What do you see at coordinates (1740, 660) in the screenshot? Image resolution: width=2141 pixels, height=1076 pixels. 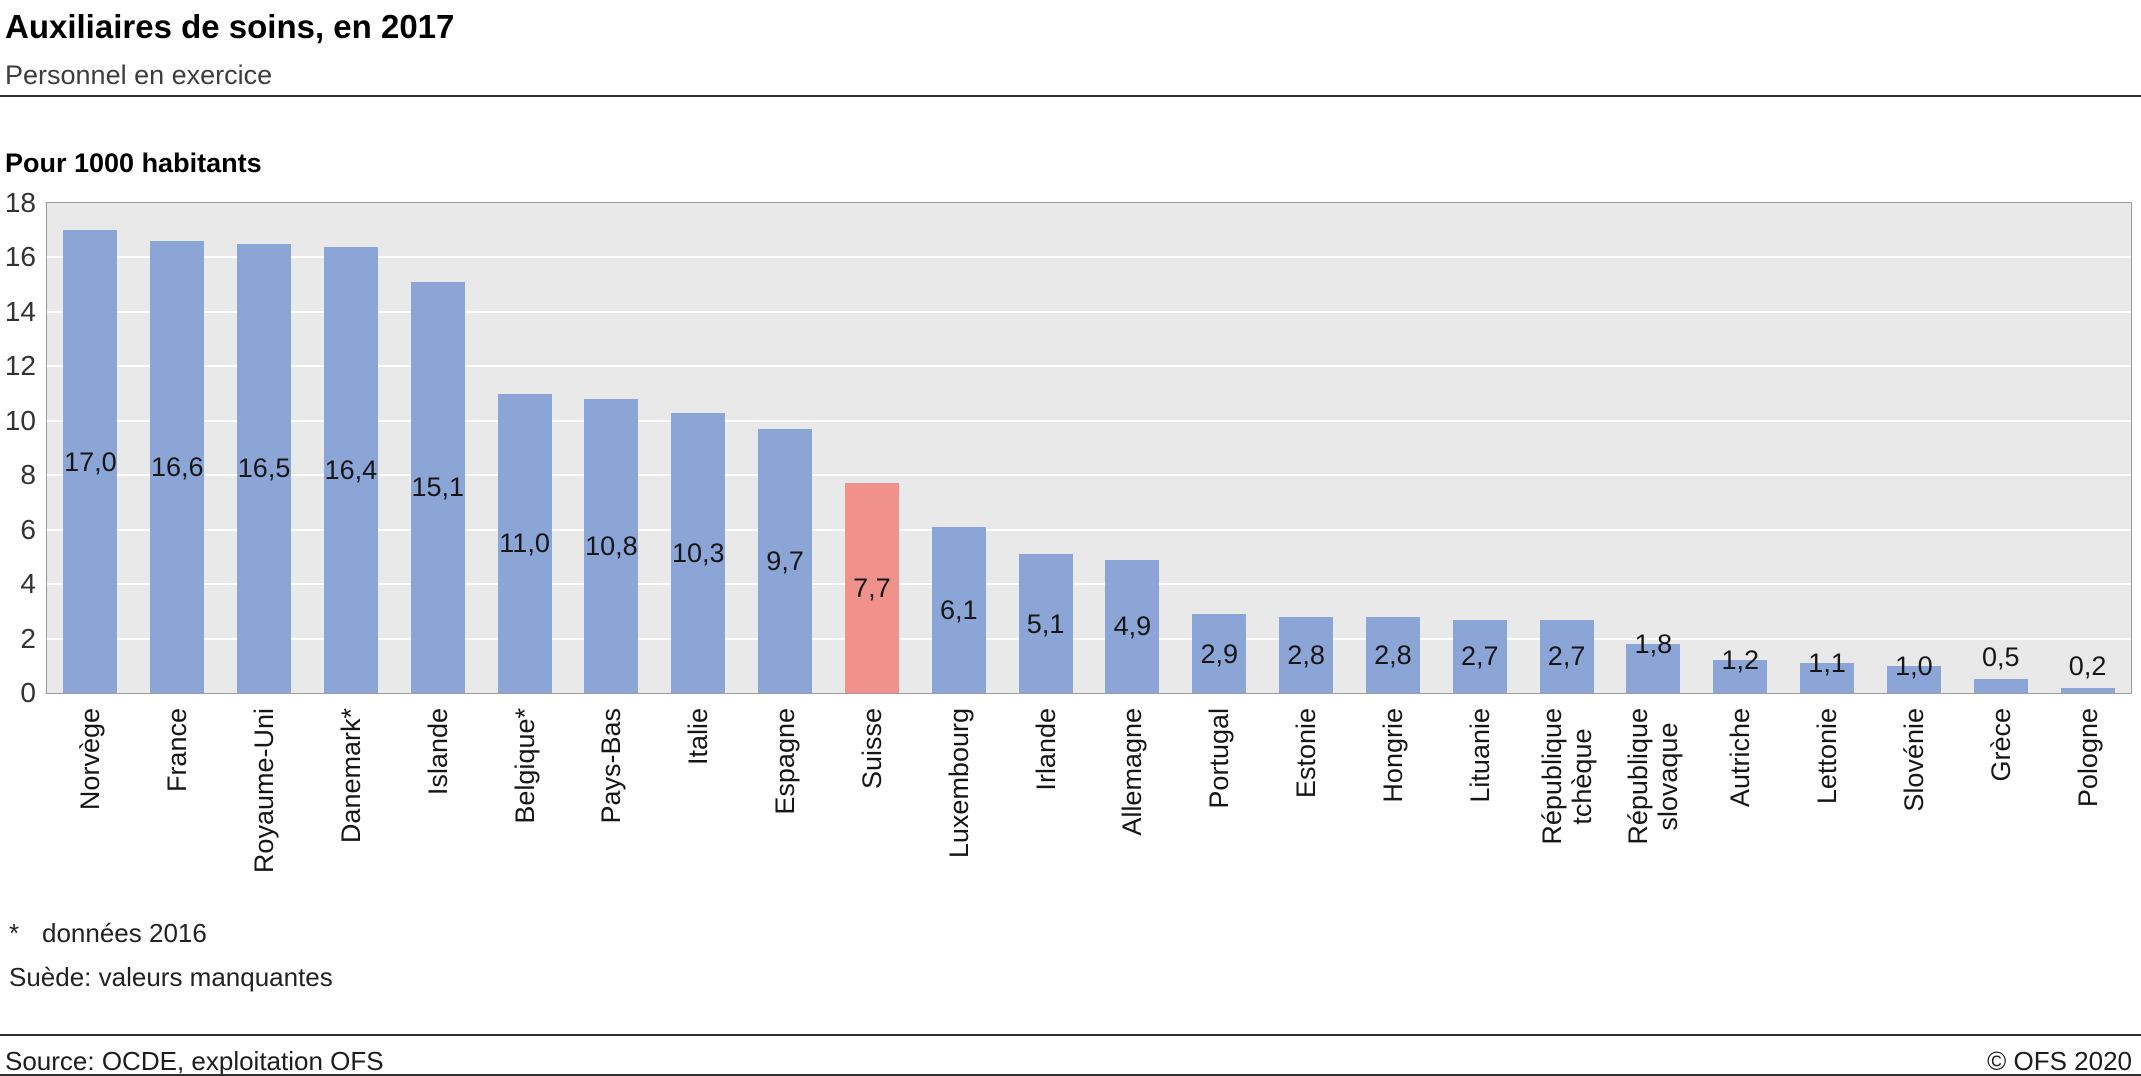 I see `bar-value-autriche: 1,2` at bounding box center [1740, 660].